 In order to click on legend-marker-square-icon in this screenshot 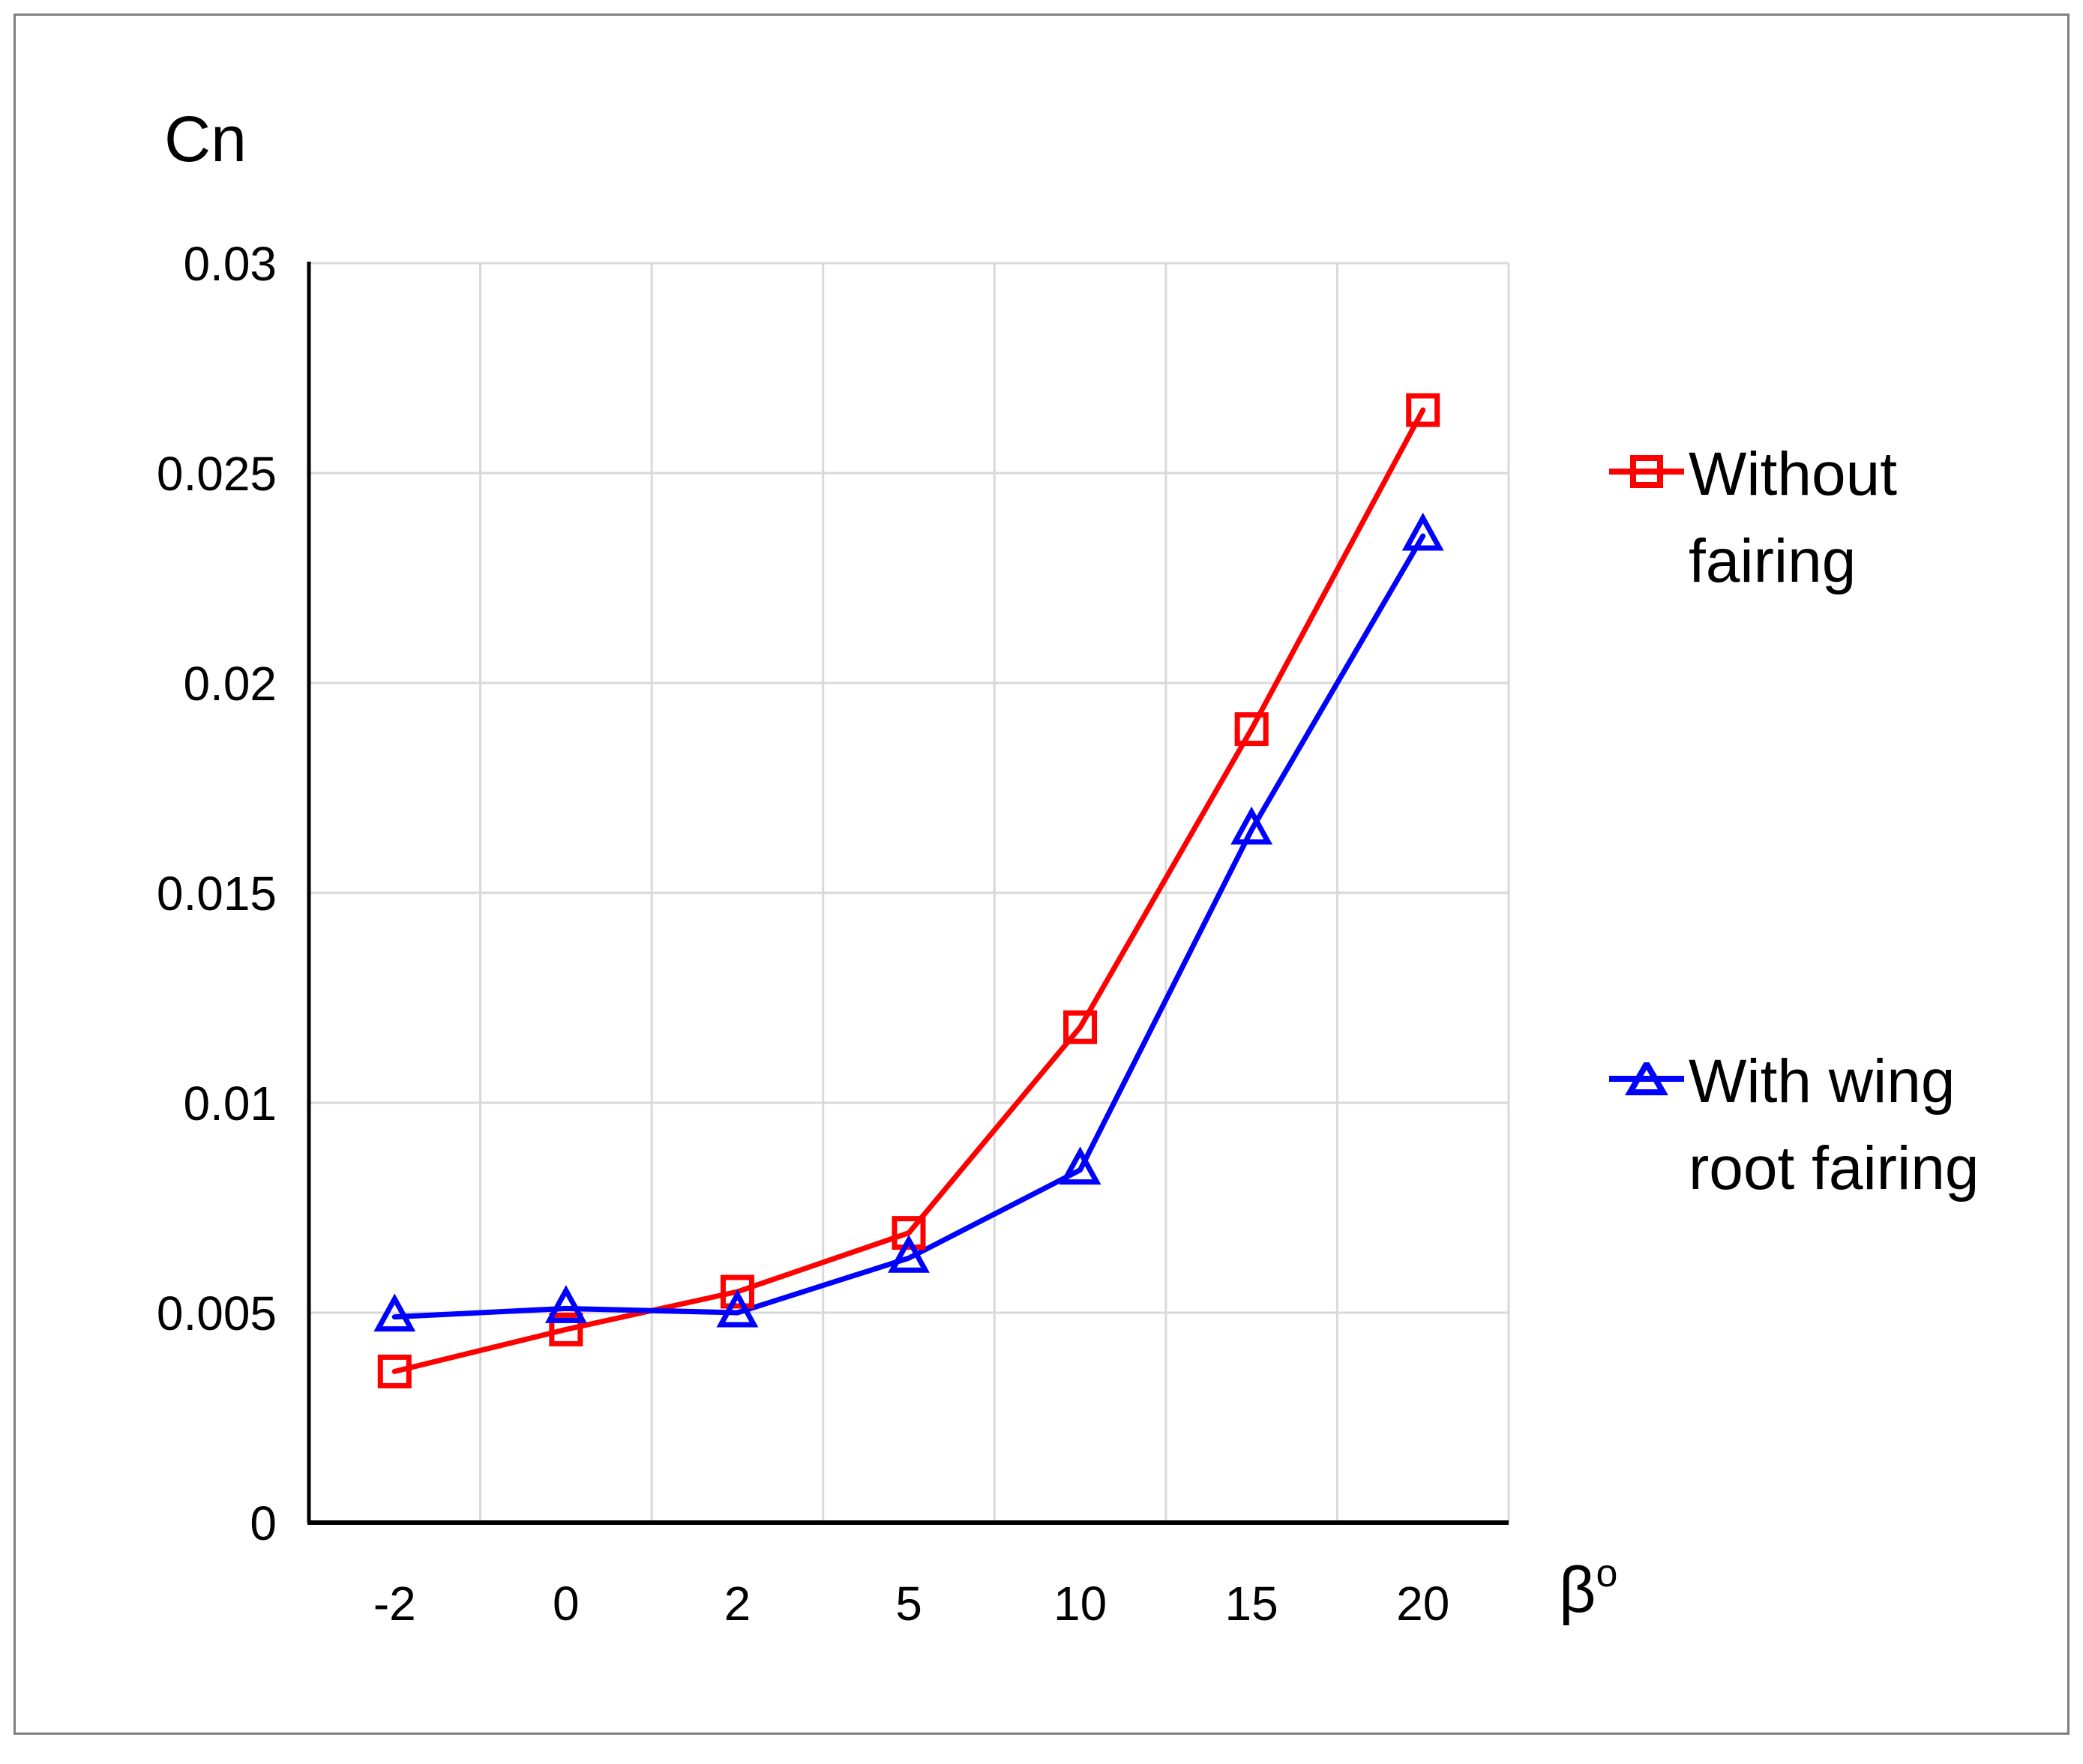, I will do `click(1646, 471)`.